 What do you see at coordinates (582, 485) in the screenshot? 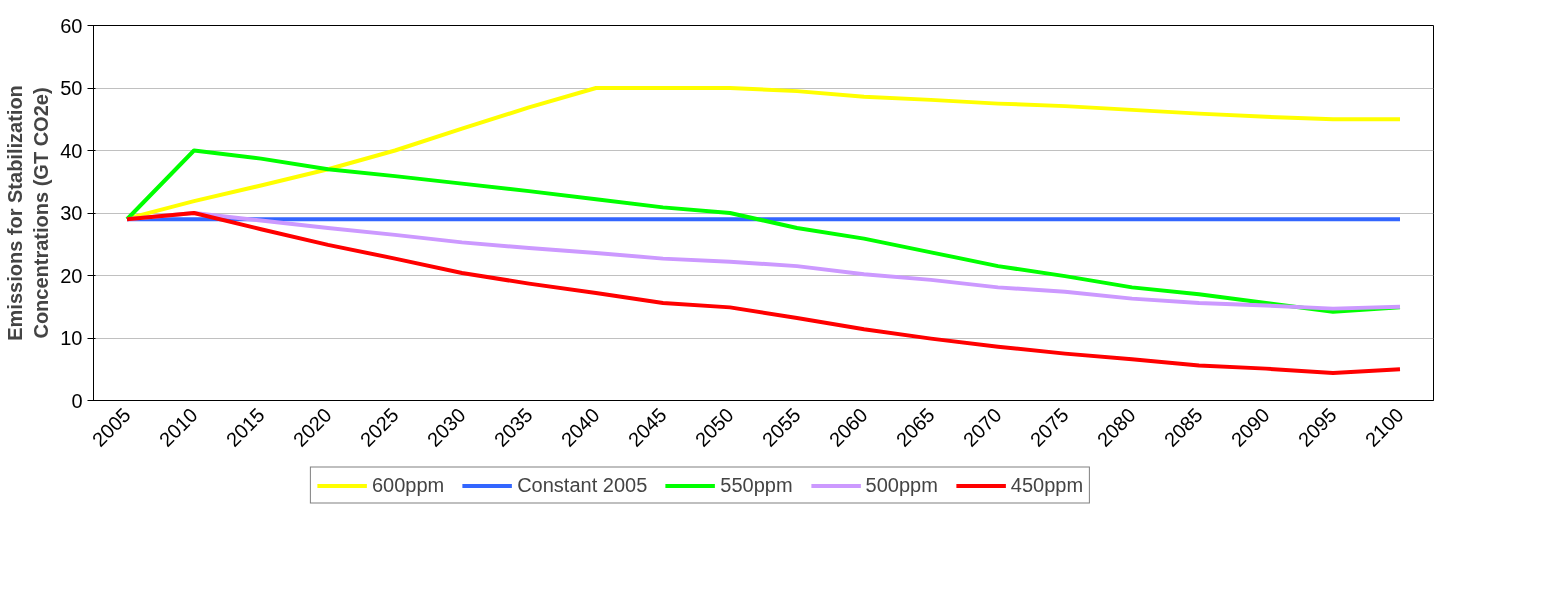
I see `legend-label: Constant 2005` at bounding box center [582, 485].